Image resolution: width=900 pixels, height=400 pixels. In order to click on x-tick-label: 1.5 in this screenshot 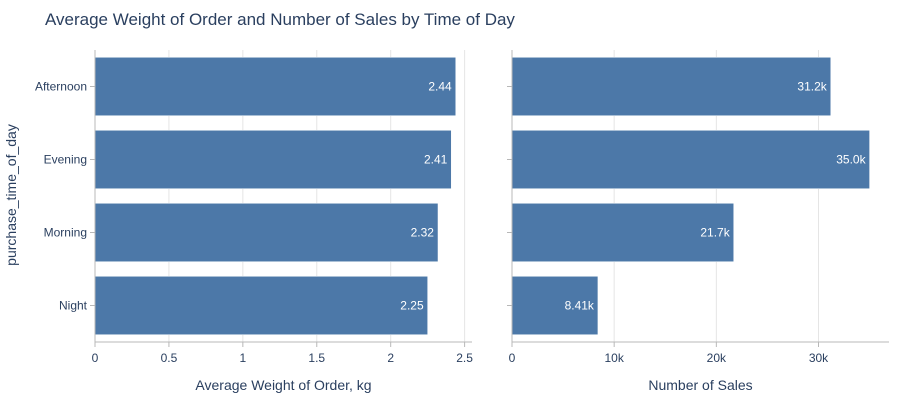, I will do `click(316, 358)`.